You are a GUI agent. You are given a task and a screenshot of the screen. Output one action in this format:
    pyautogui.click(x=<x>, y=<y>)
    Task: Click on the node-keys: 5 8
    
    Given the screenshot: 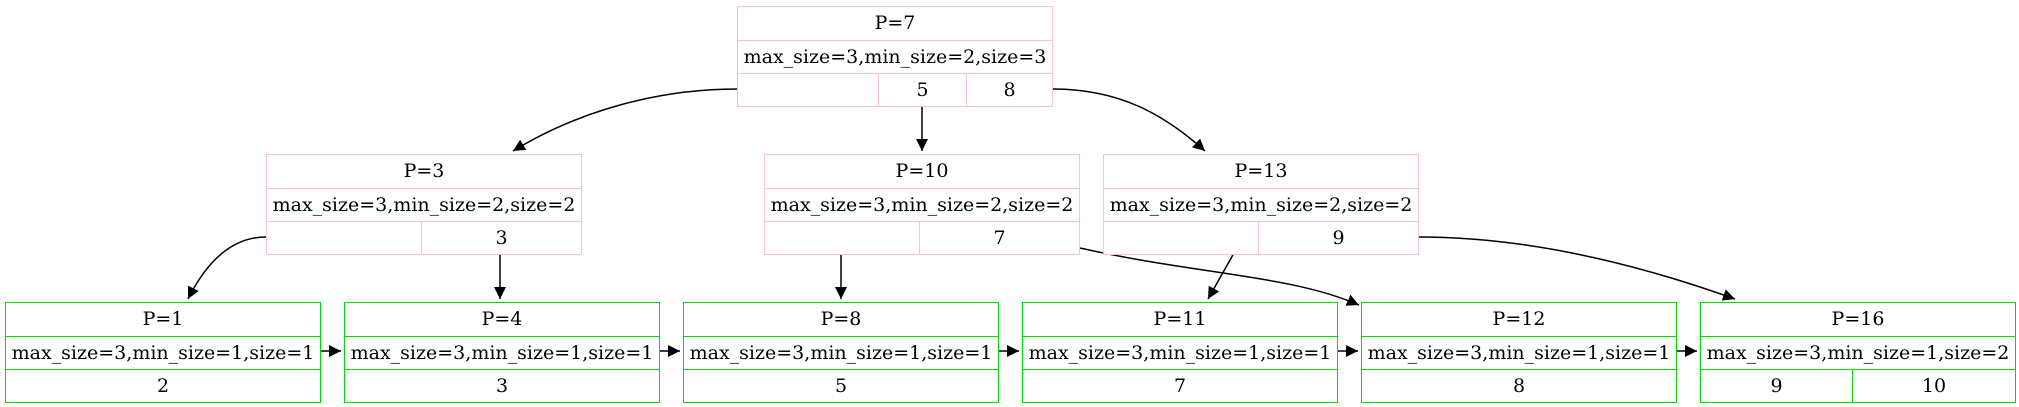 What is the action you would take?
    pyautogui.click(x=895, y=89)
    